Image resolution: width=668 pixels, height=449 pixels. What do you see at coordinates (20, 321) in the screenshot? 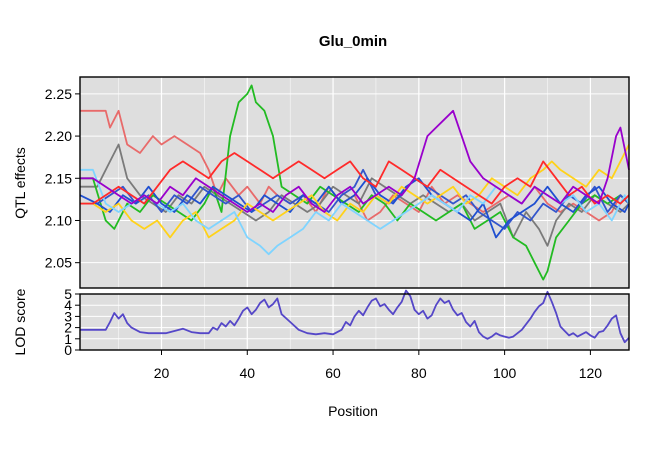
I see `lod-ylabel: LOD score` at bounding box center [20, 321].